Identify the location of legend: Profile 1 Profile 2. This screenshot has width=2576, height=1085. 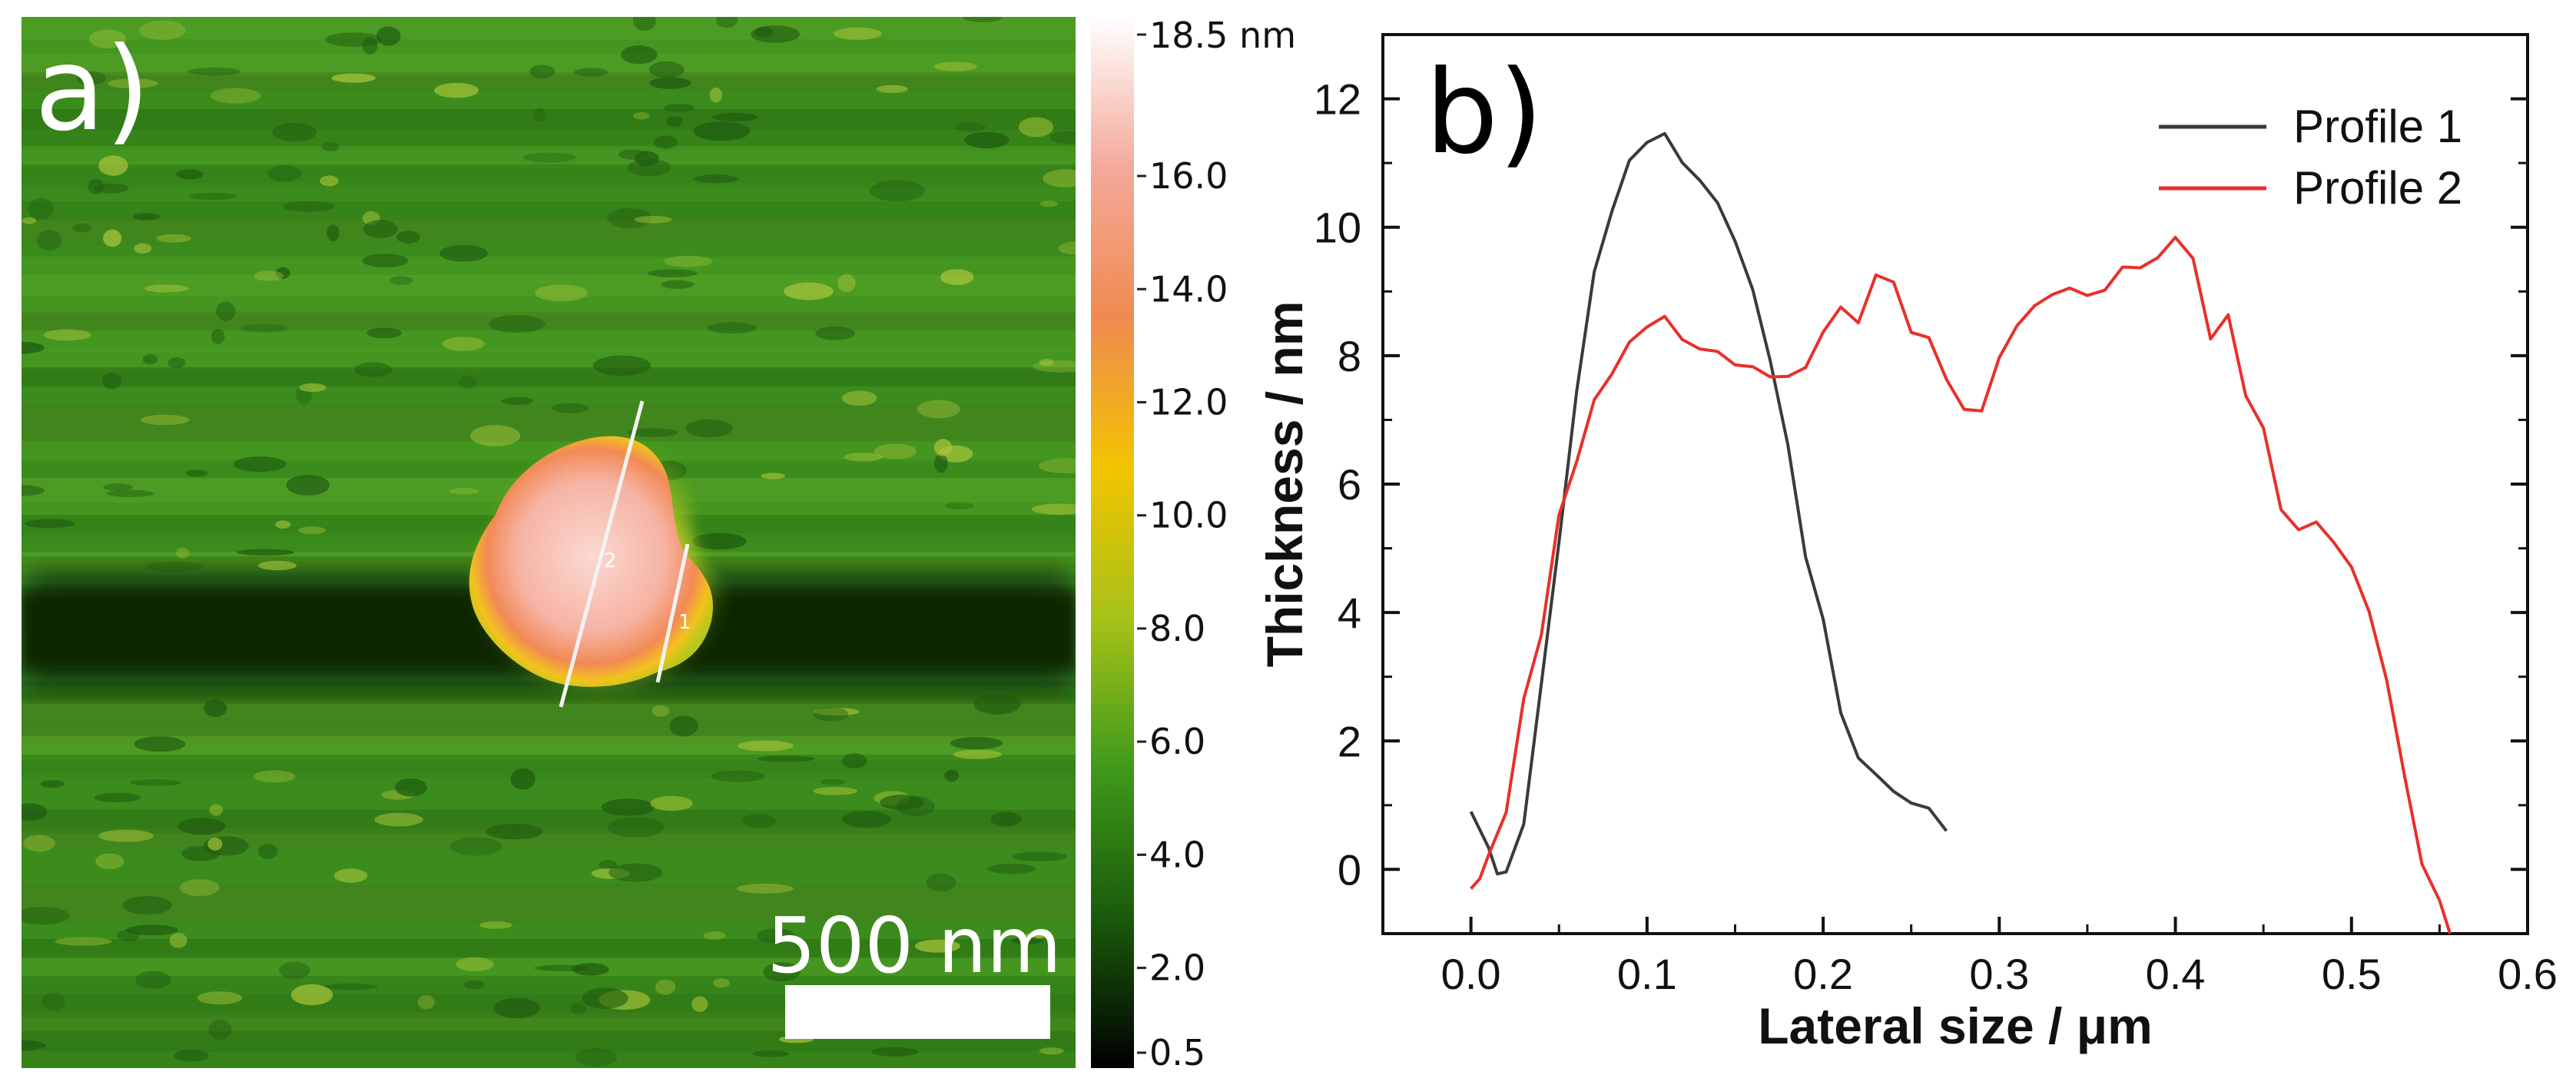
(2310, 157).